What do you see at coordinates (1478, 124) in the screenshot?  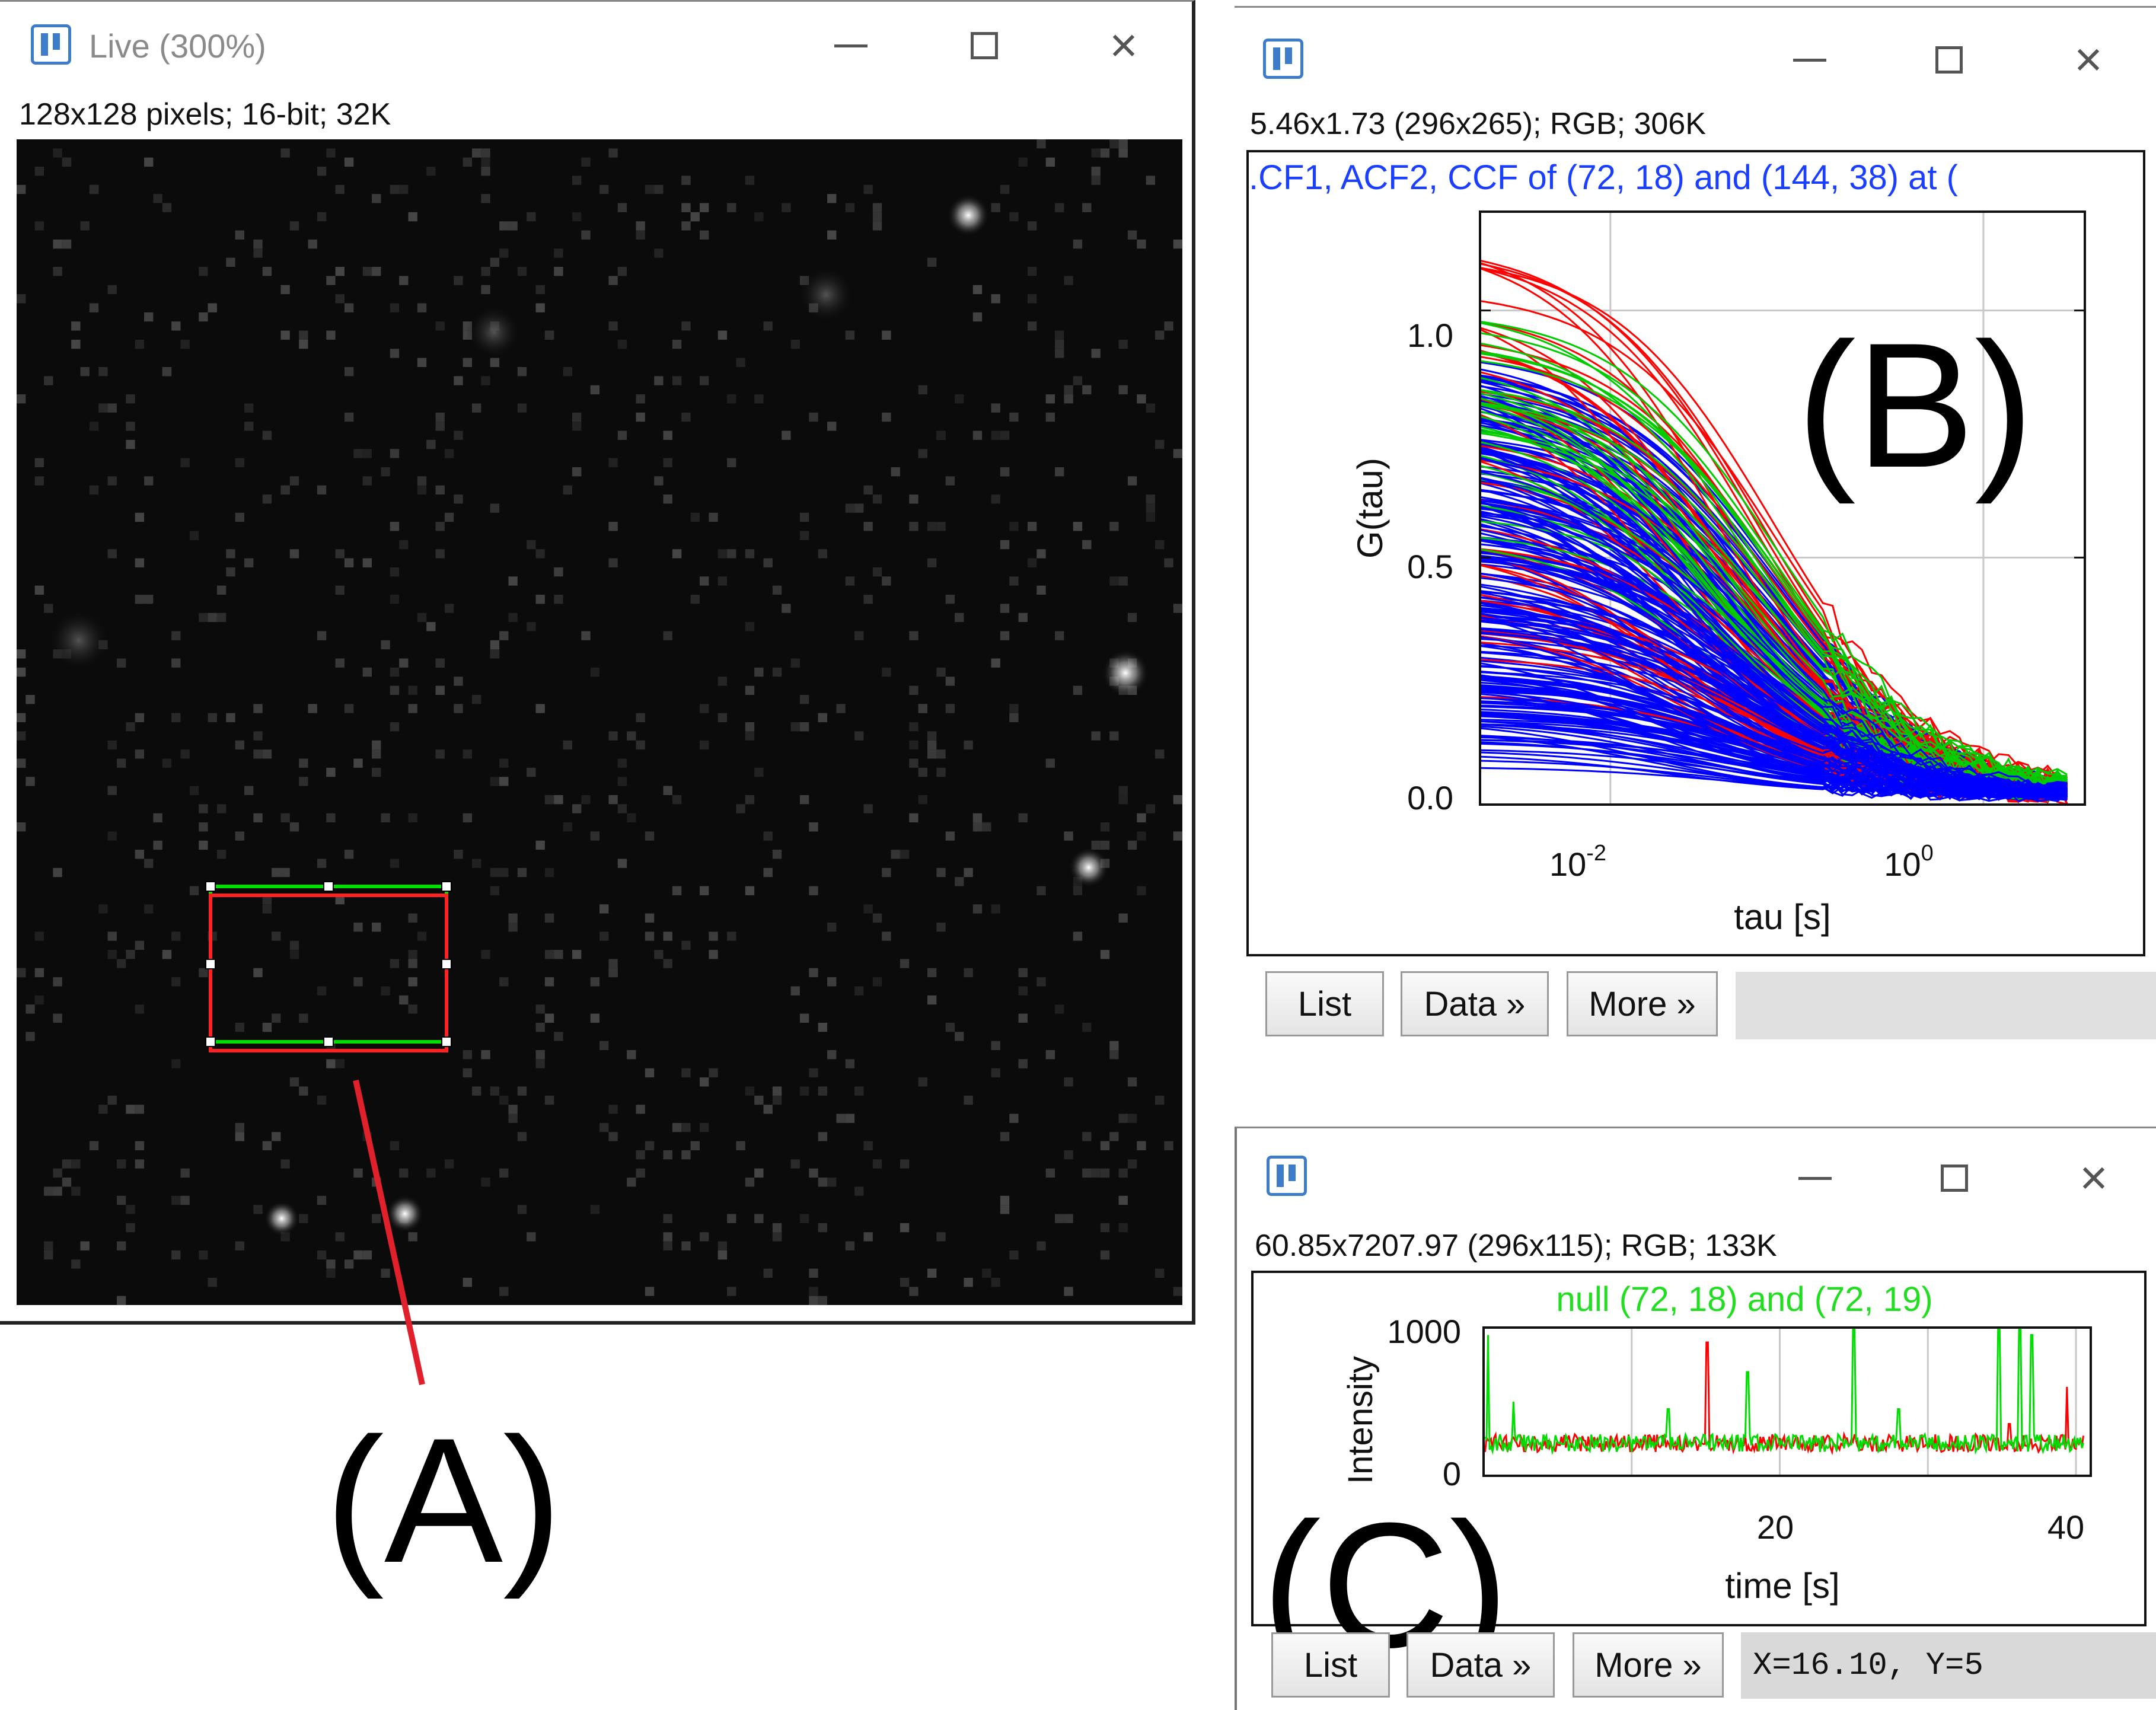 I see `plot-b-info: 5.46x1.73 (296x265); RGB; 306K` at bounding box center [1478, 124].